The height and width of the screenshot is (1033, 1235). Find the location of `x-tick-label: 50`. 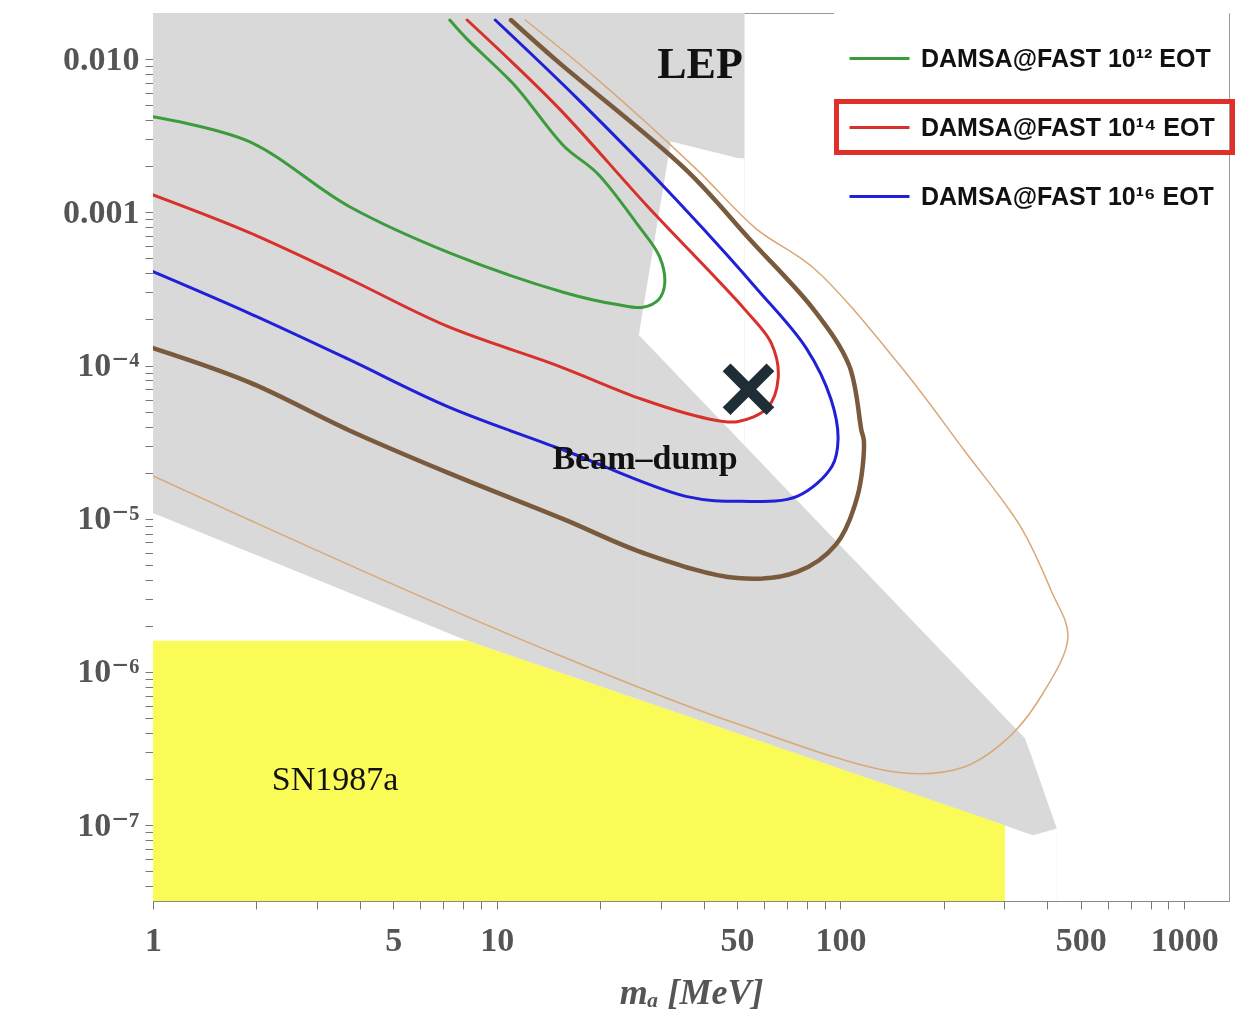

x-tick-label: 50 is located at coordinates (737, 939).